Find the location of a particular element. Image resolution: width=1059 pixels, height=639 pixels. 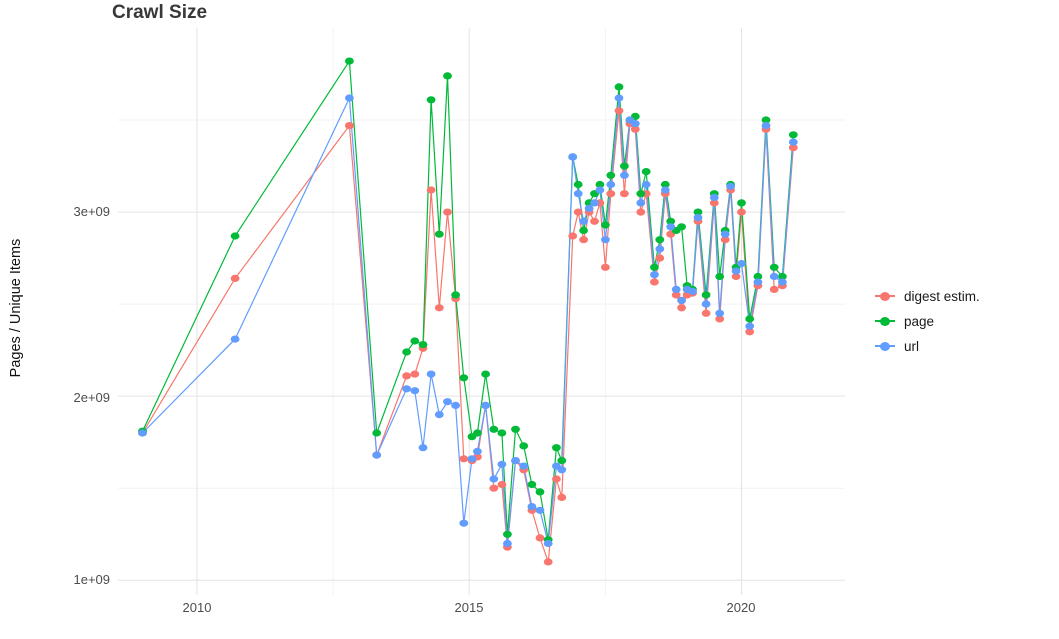

legend-item-page: page is located at coordinates (927, 321).